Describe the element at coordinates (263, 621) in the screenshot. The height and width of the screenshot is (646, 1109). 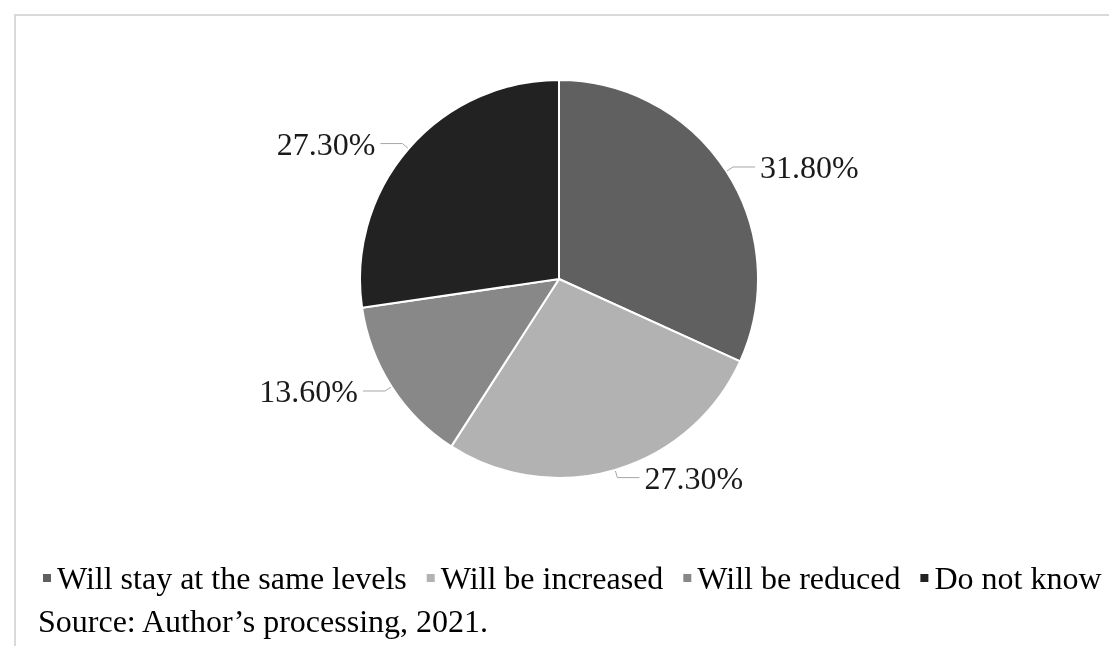
I see `source-note: Source: Author’s processing, 2021.` at that location.